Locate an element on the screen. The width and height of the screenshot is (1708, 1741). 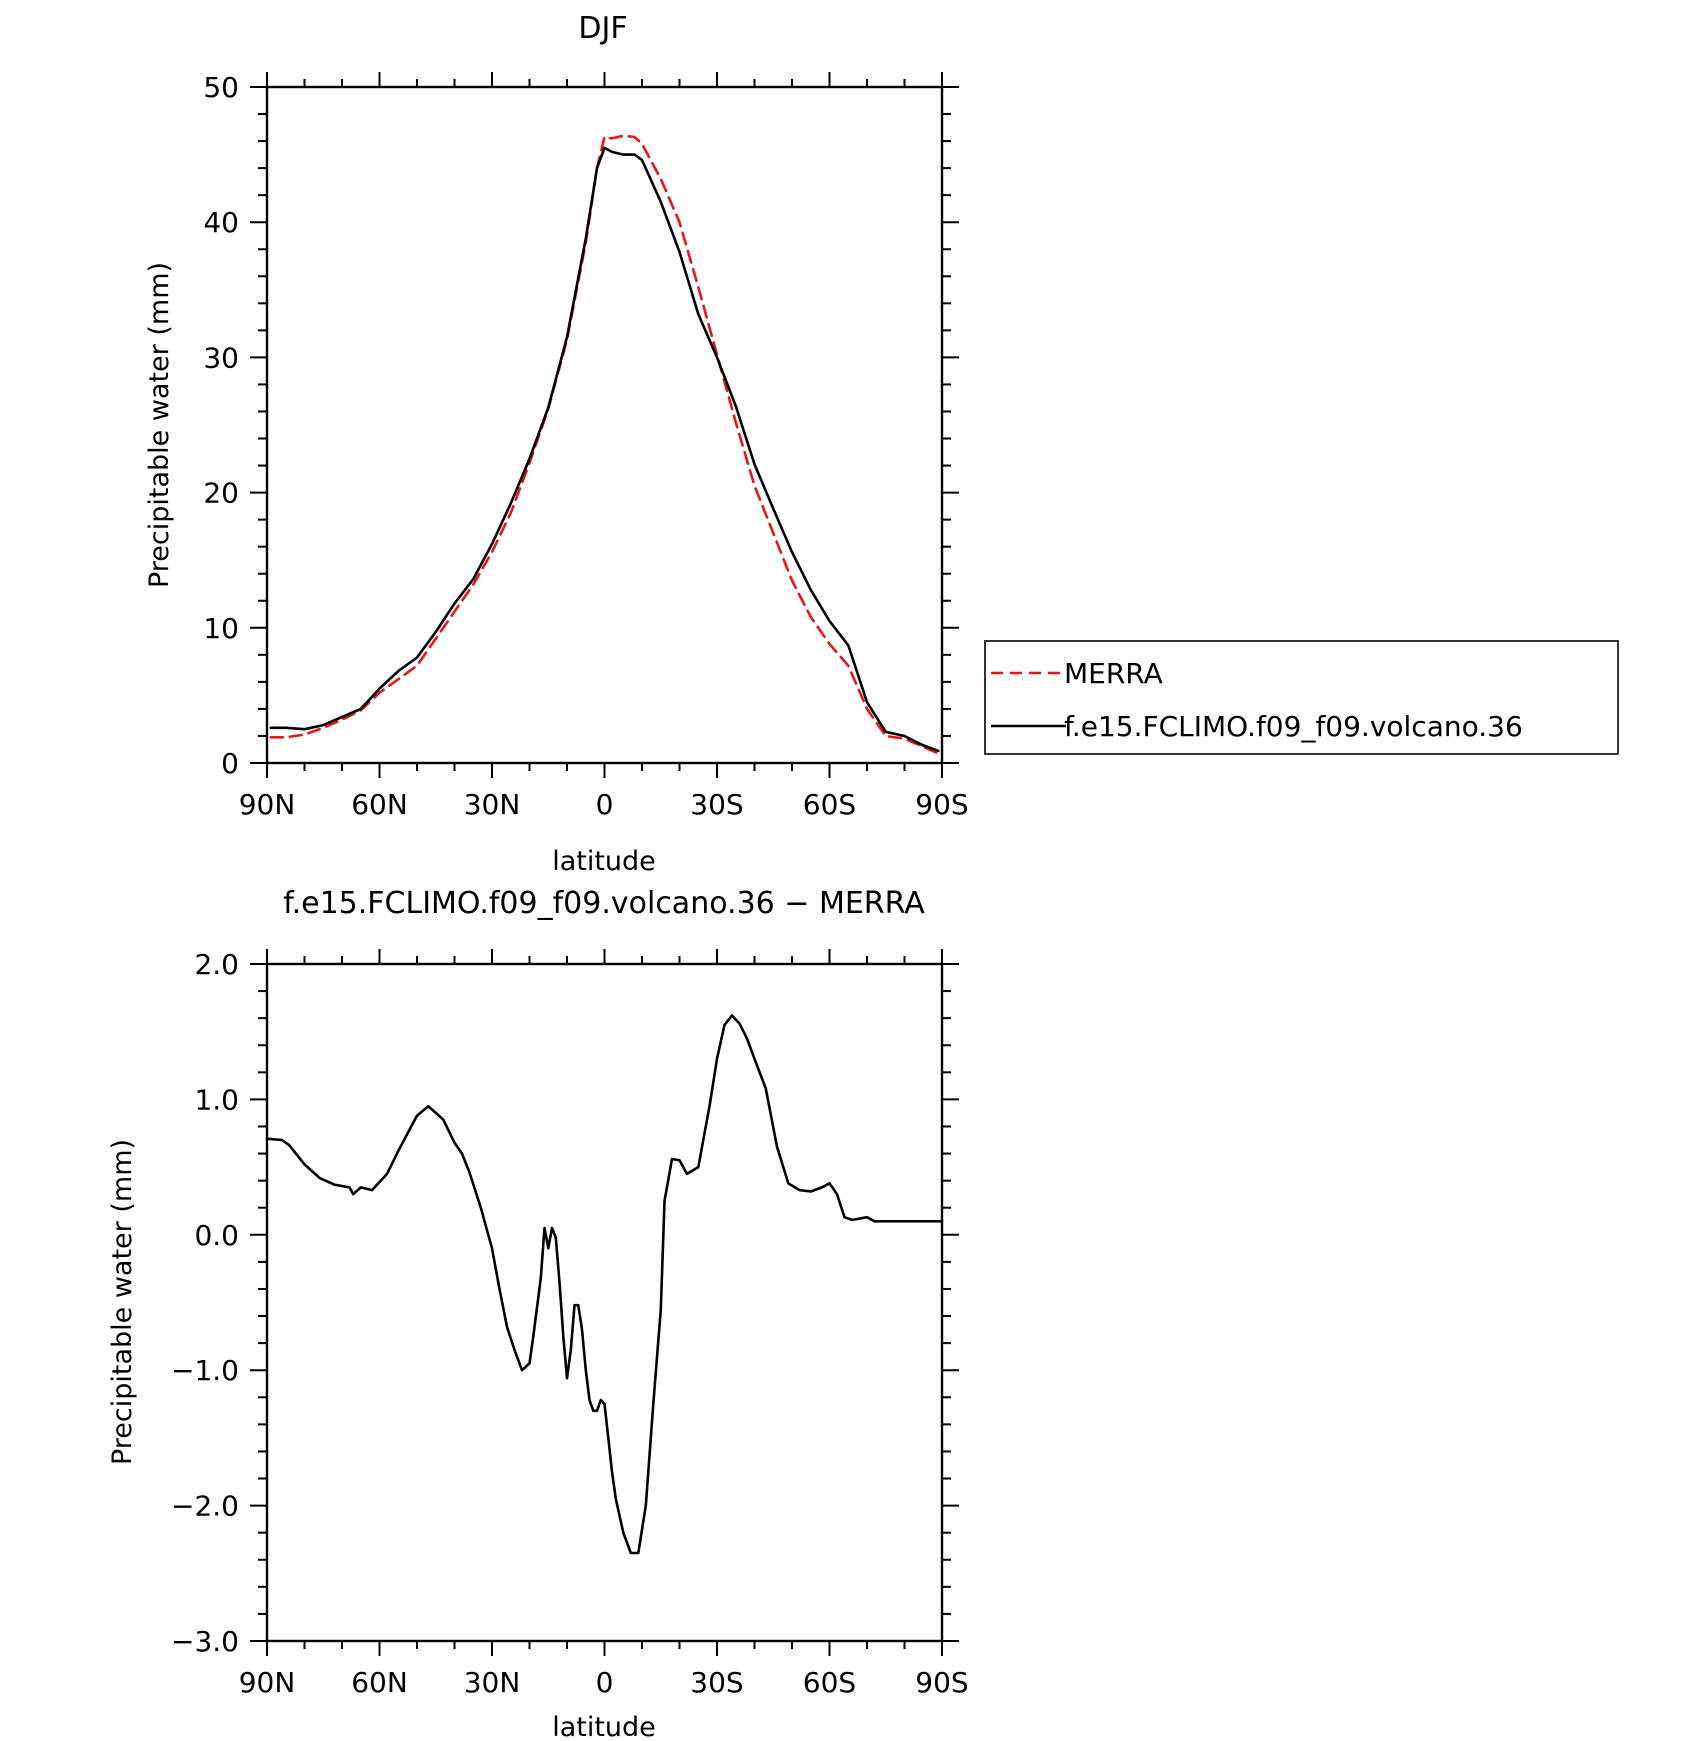
top-y-tick-label: 40 is located at coordinates (221, 222).